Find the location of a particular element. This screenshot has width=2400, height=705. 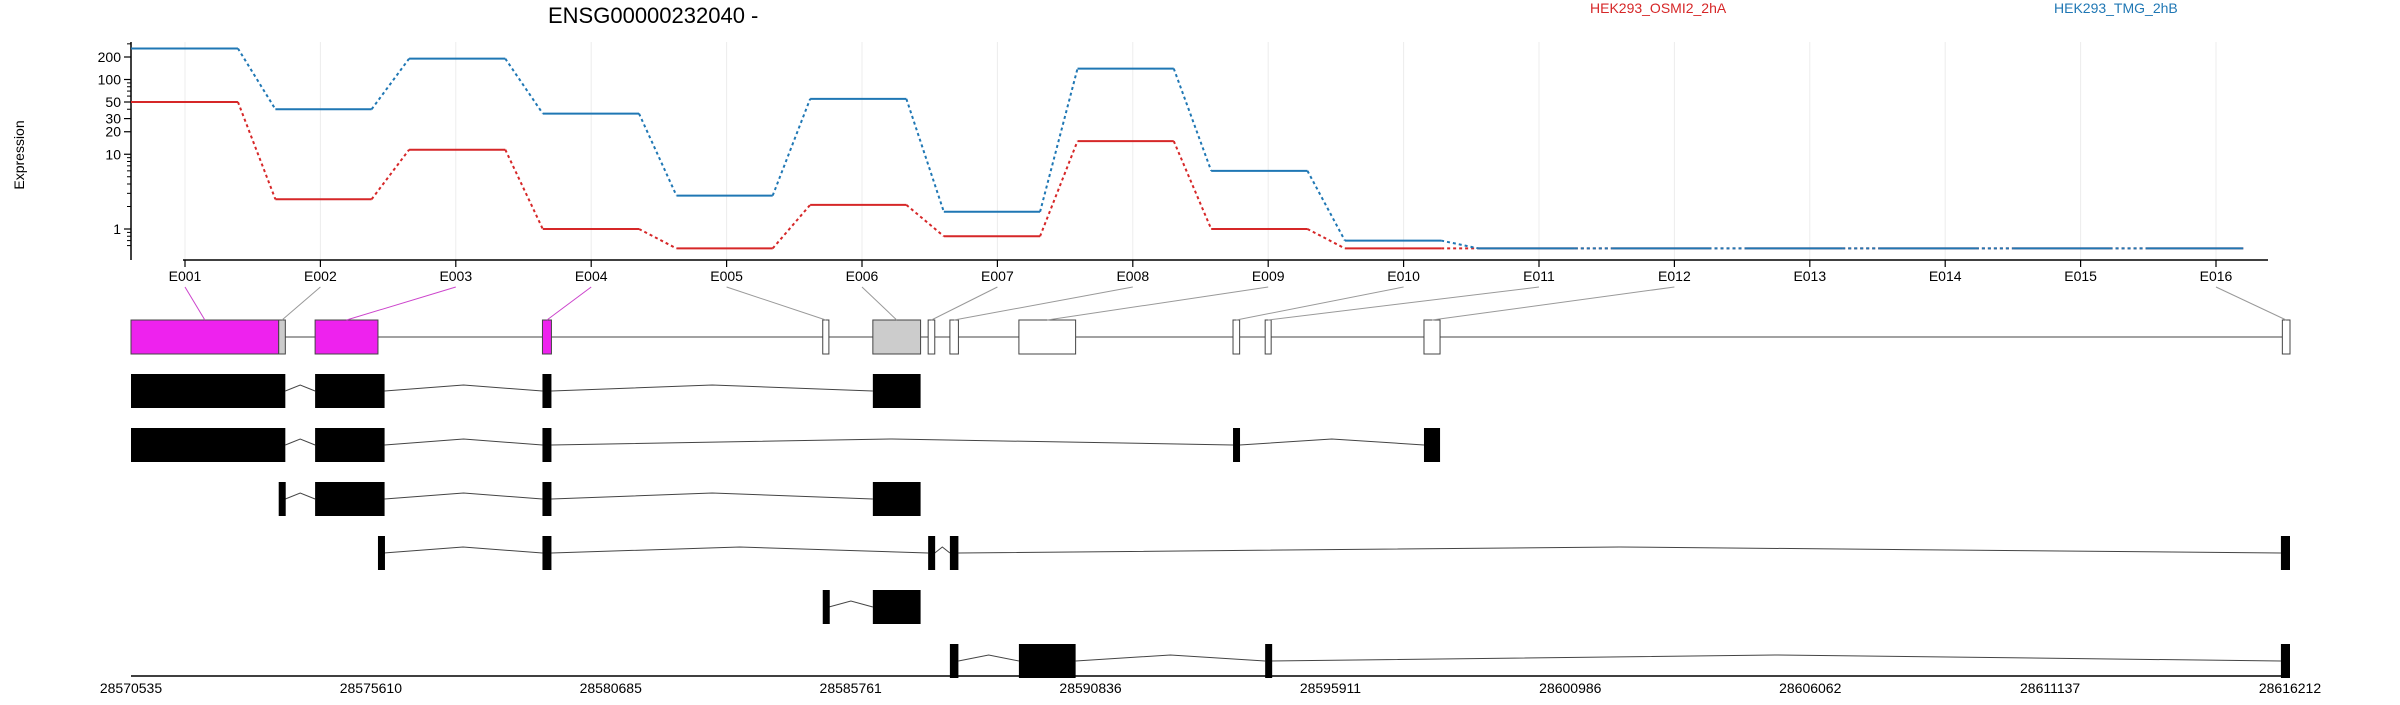

y-tick-label-30: 30 is located at coordinates (113, 119).